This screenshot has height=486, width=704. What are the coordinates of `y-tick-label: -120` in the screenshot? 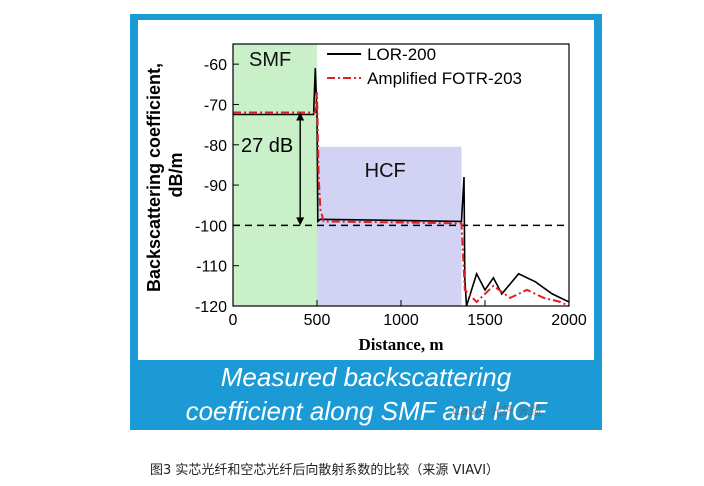 It's located at (211, 307).